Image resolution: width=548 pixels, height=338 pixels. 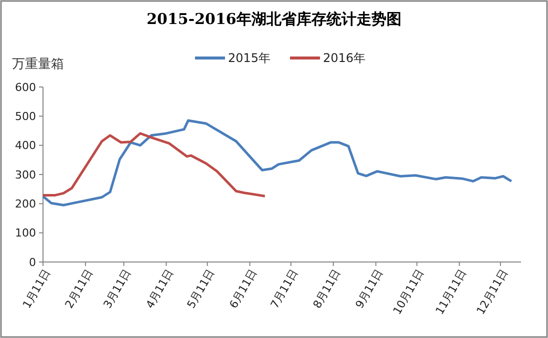 I want to click on chart-title: 2015-2016年湖北省库存统计走势图, so click(x=274, y=19).